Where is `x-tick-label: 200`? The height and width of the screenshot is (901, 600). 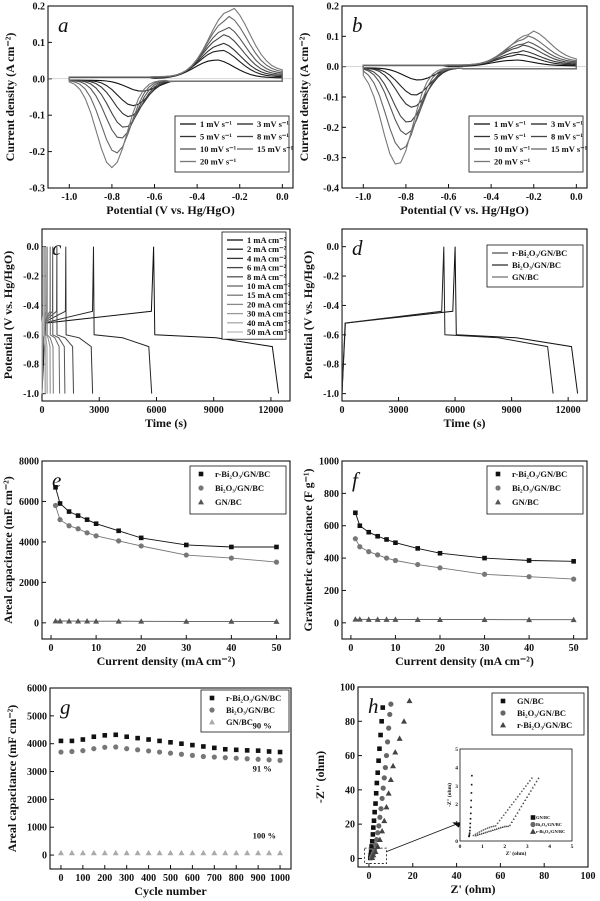 x-tick-label: 200 is located at coordinates (104, 878).